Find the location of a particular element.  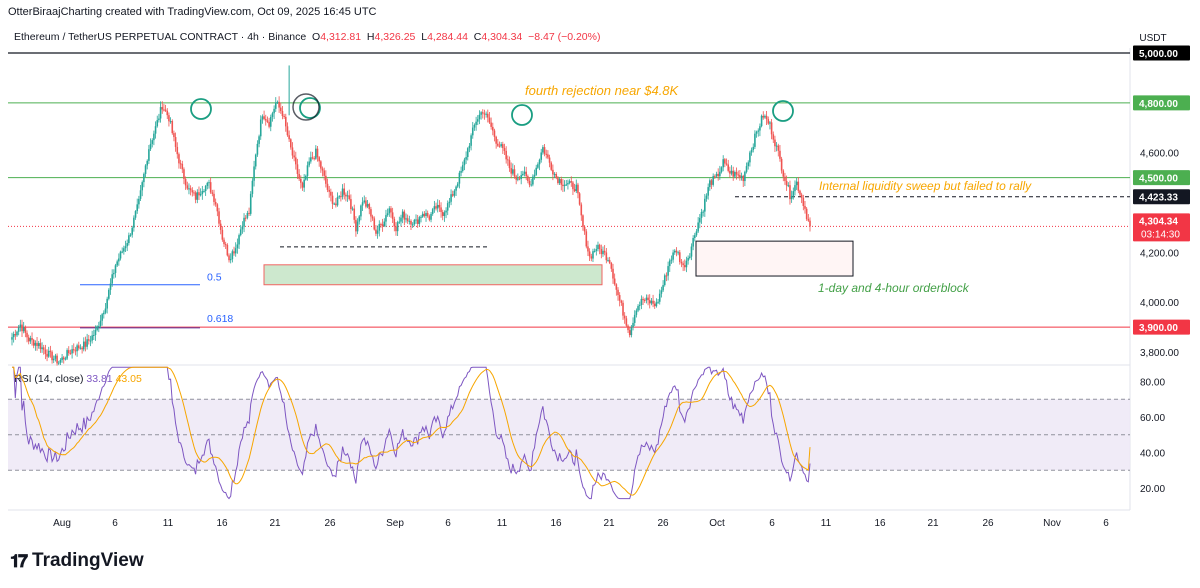

tradingview-logo-icon: 𝟏𝟕 is located at coordinates (19, 560).